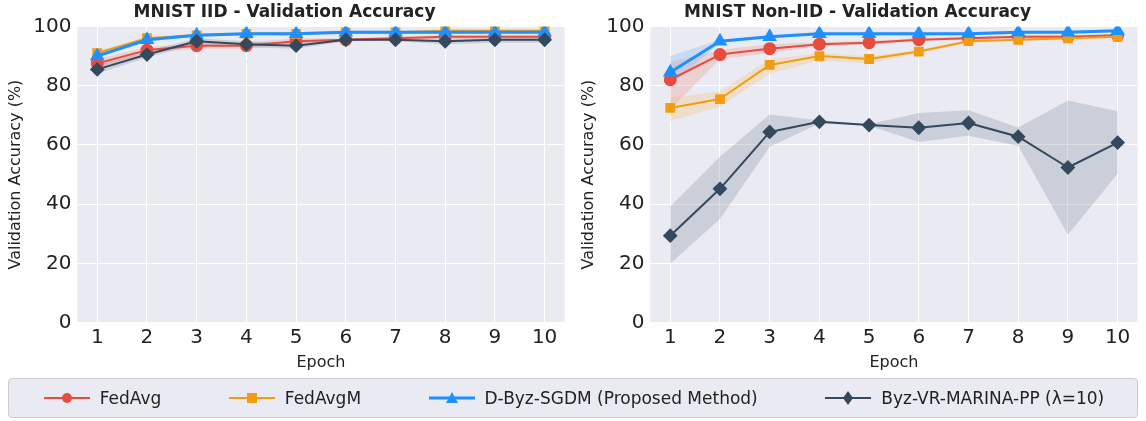 The image size is (1146, 421). Describe the element at coordinates (130, 398) in the screenshot. I see `legend-label: FedAvg` at that location.